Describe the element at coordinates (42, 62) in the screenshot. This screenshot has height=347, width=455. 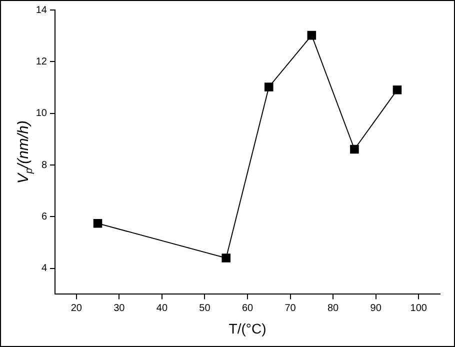
I see `y-tick-label: 12` at that location.